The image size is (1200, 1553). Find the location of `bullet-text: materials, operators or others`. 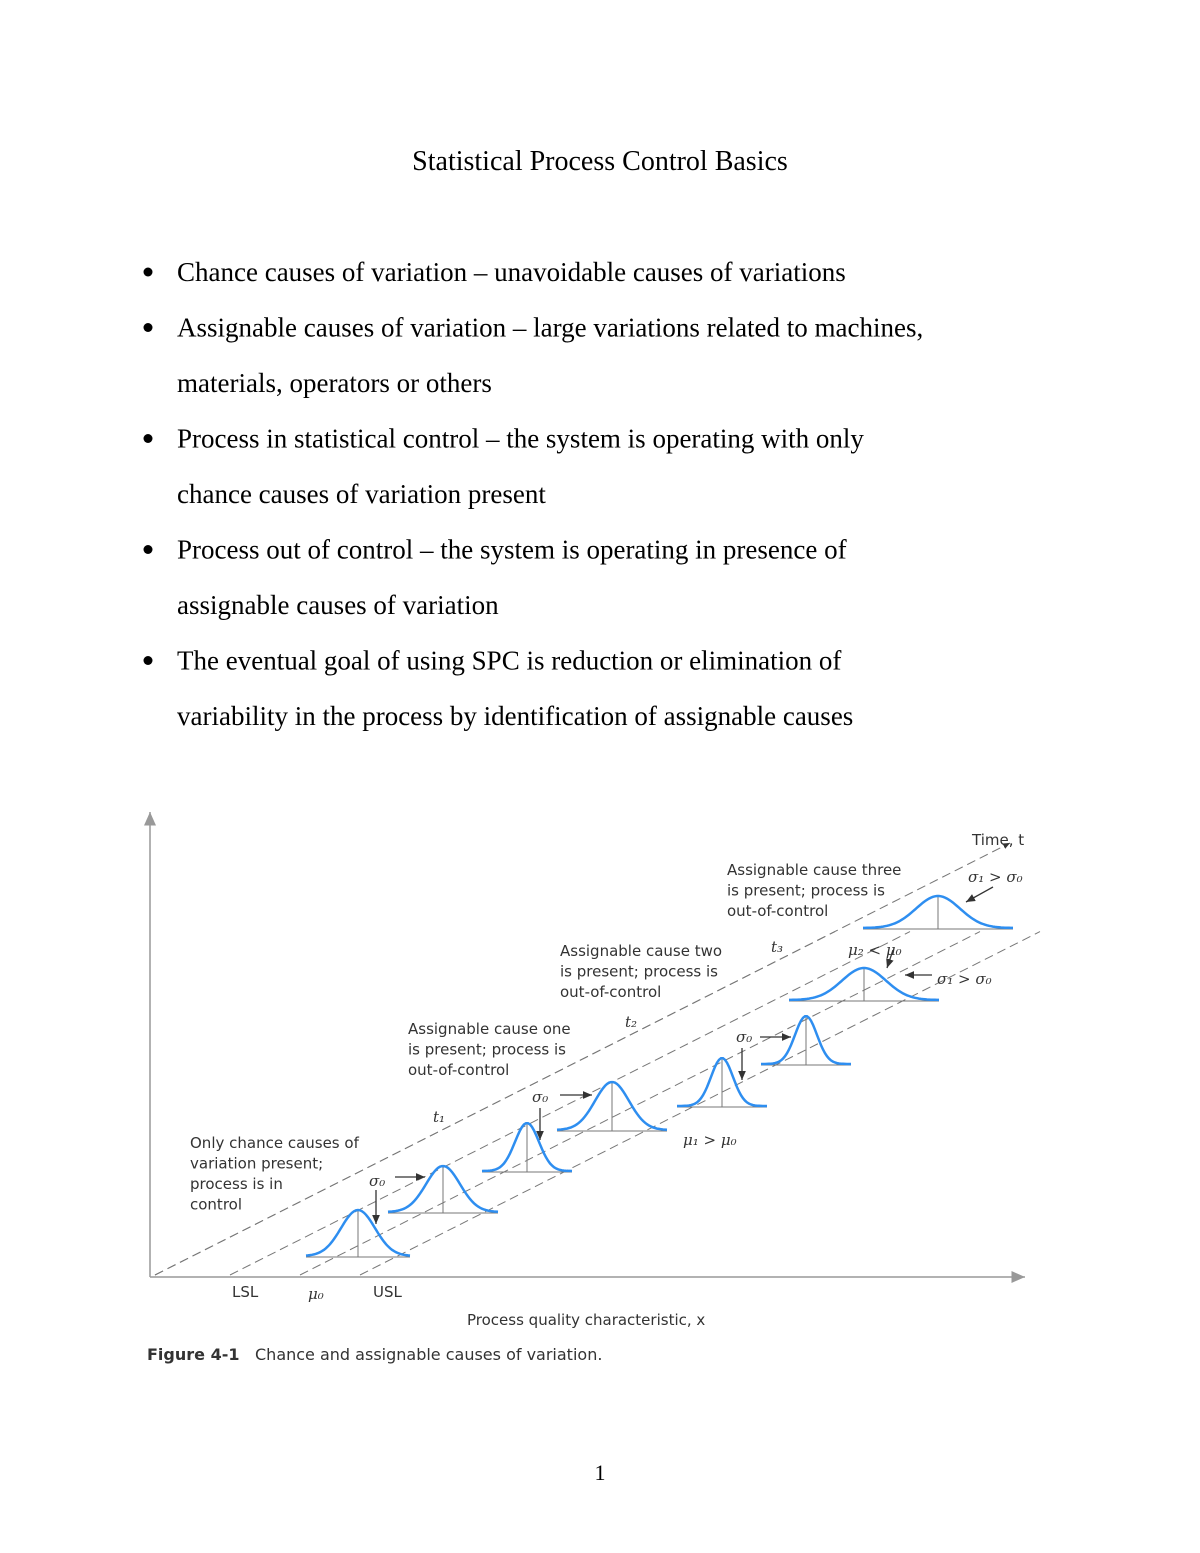

bullet-text: materials, operators or others is located at coordinates (334, 383).